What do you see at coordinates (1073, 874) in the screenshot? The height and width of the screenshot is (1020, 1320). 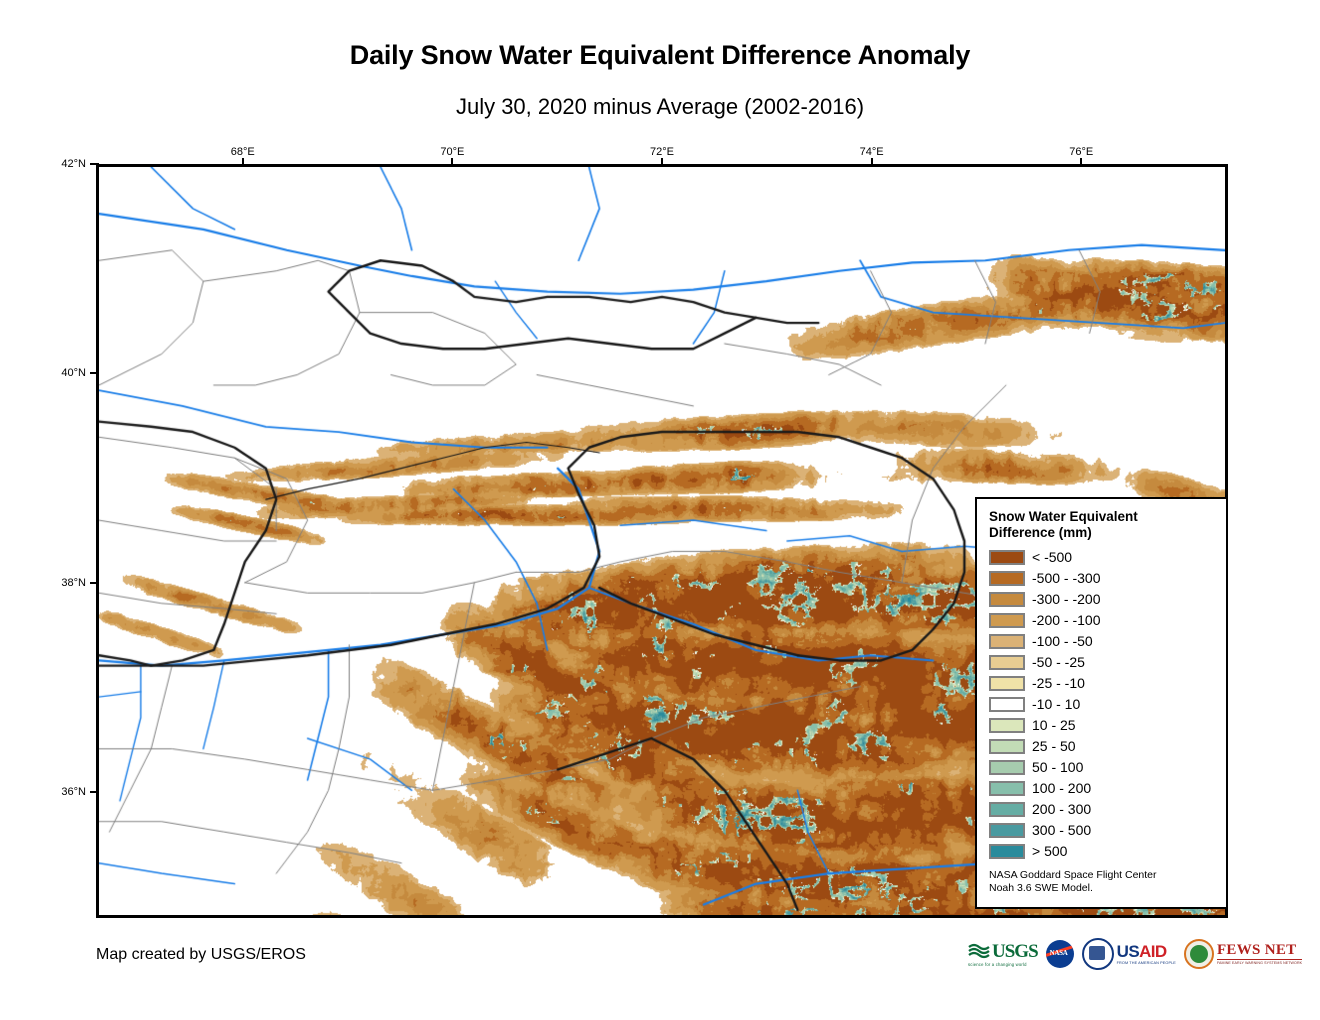 I see `legend-source-line1: NASA Goddard Space Flight Center` at bounding box center [1073, 874].